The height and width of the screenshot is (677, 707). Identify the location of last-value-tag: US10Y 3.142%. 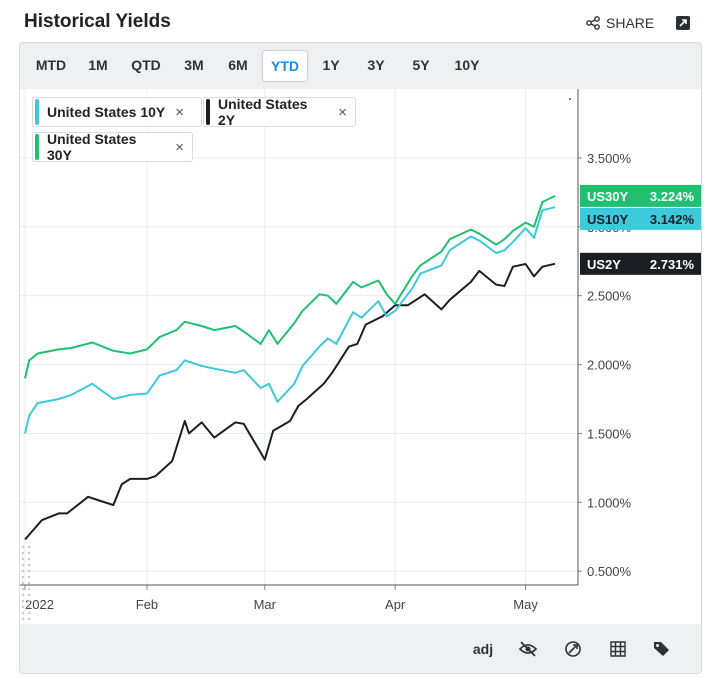
(640, 218).